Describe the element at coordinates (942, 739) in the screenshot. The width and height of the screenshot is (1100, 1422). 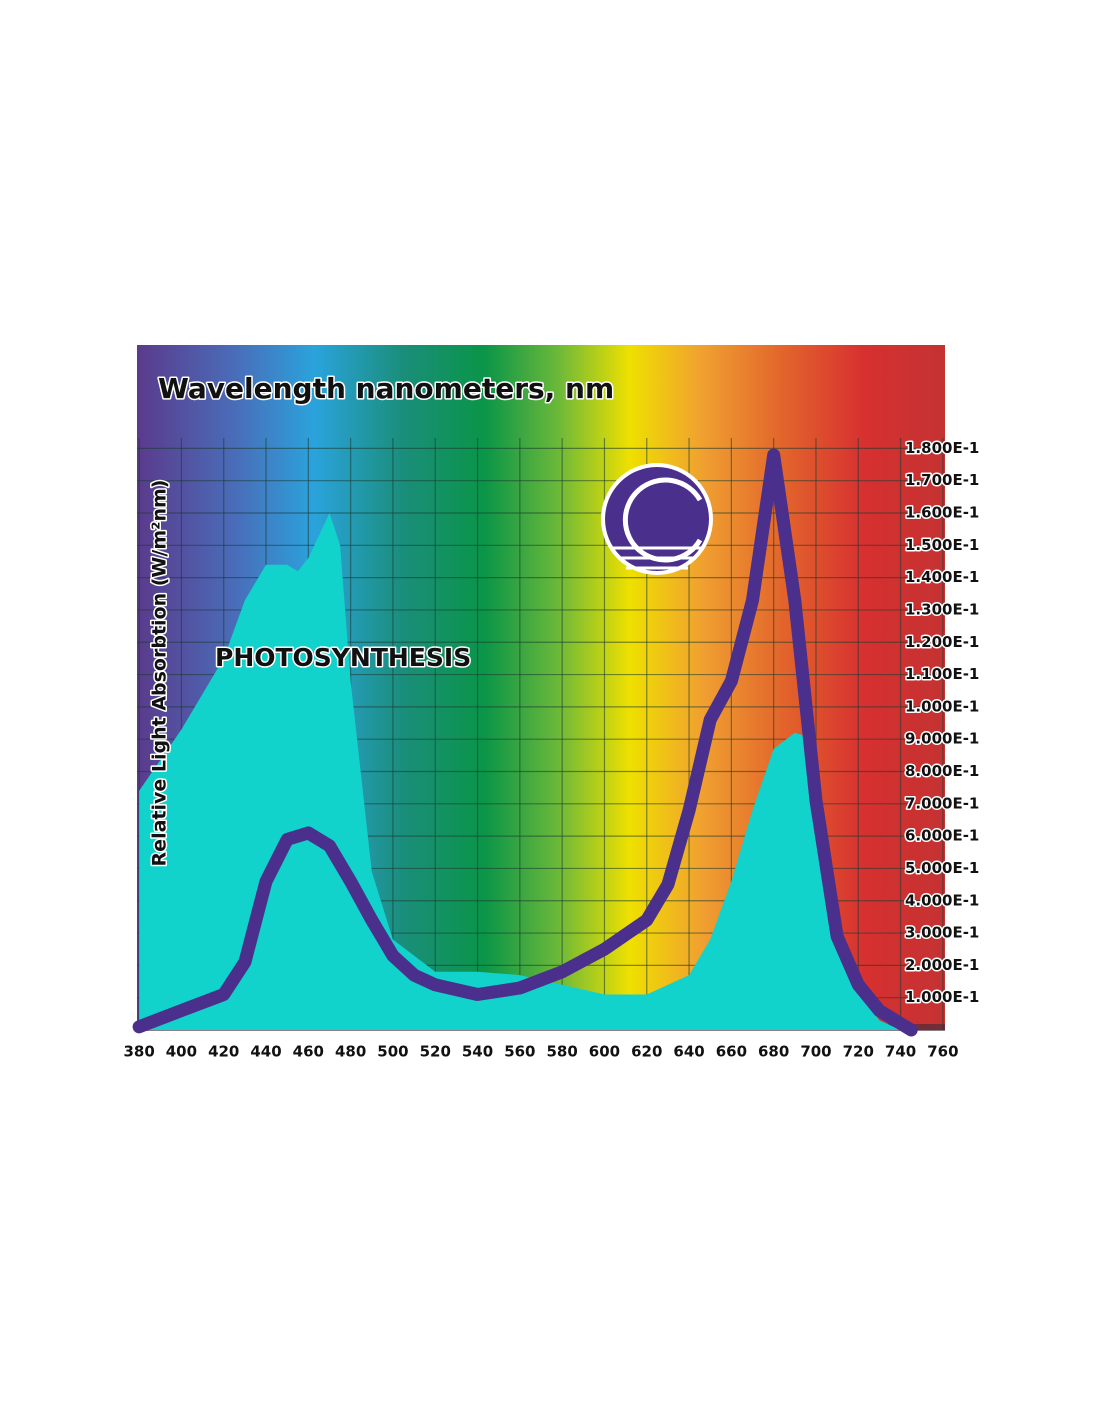
I see `y-tick-label: 9.000E-1` at that location.